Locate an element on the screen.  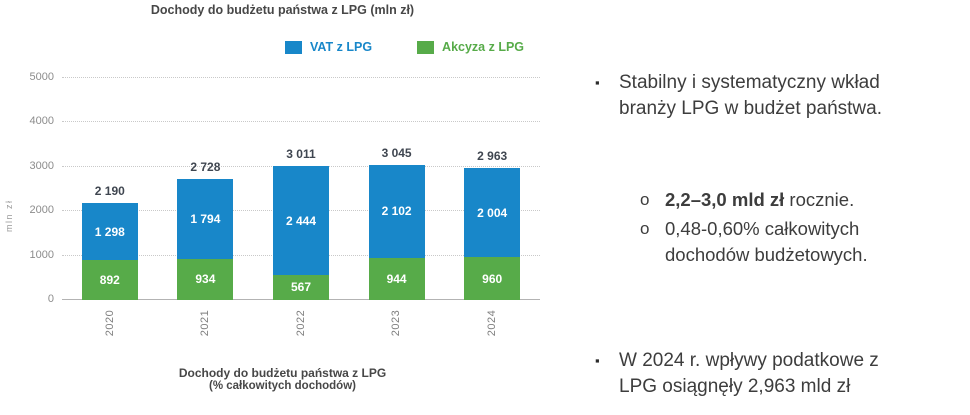
bar-group-2022: 3 011 2 444 567 2022 is located at coordinates (300, 241).